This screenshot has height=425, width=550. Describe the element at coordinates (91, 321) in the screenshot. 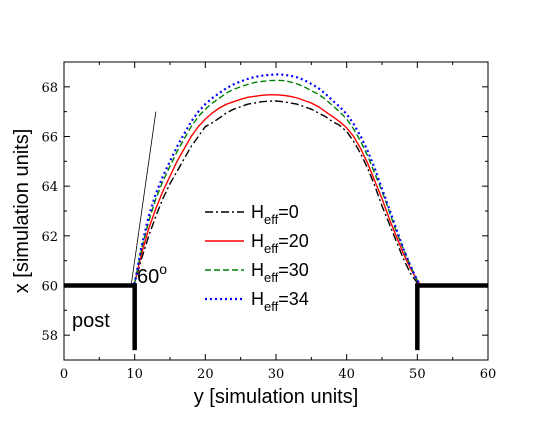

I see `post-label: post` at that location.